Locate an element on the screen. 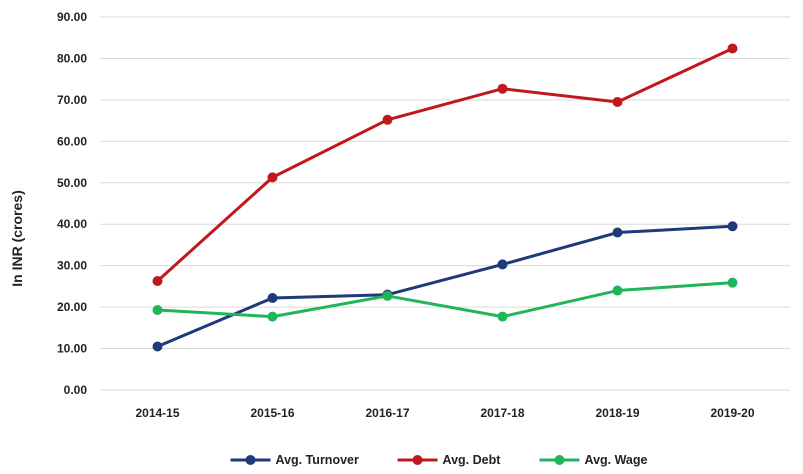 Image resolution: width=803 pixels, height=474 pixels. x-tick-label: 2018-19 is located at coordinates (617, 413).